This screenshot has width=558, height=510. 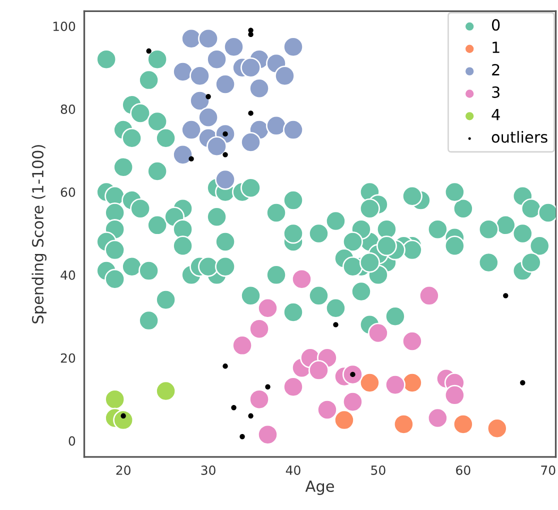 What do you see at coordinates (496, 25) in the screenshot?
I see `legend-label: 0` at bounding box center [496, 25].